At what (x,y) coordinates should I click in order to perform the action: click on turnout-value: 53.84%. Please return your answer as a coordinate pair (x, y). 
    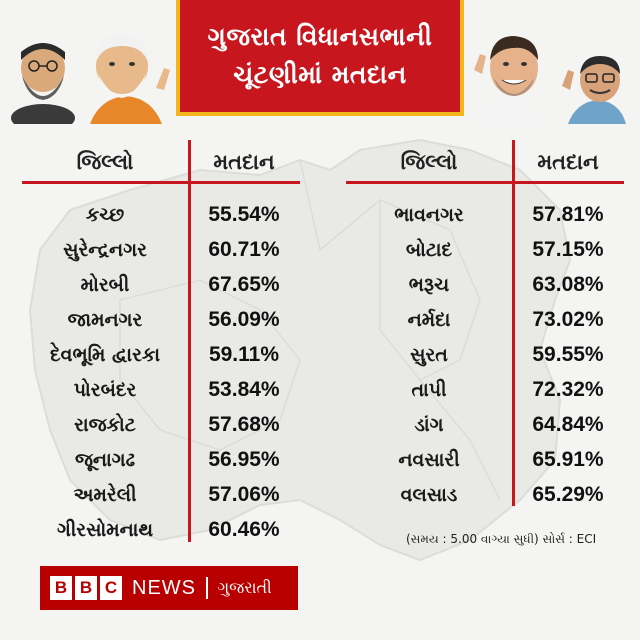
    Looking at the image, I should click on (244, 389).